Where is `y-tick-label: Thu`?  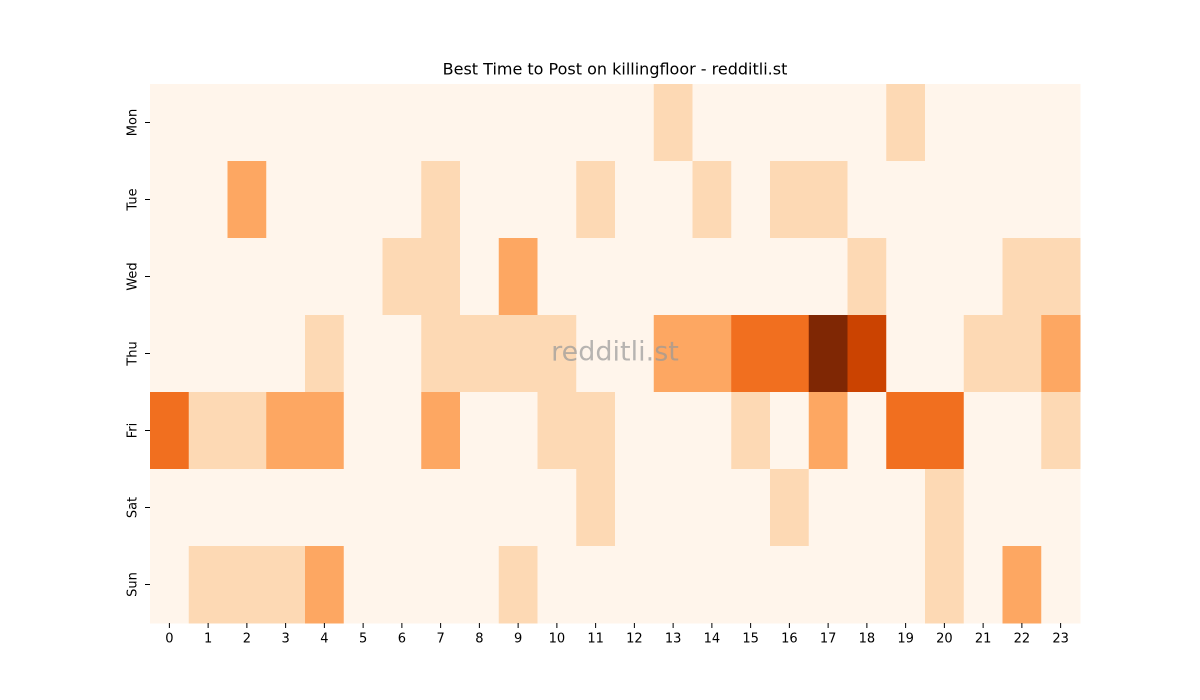 y-tick-label: Thu is located at coordinates (133, 353).